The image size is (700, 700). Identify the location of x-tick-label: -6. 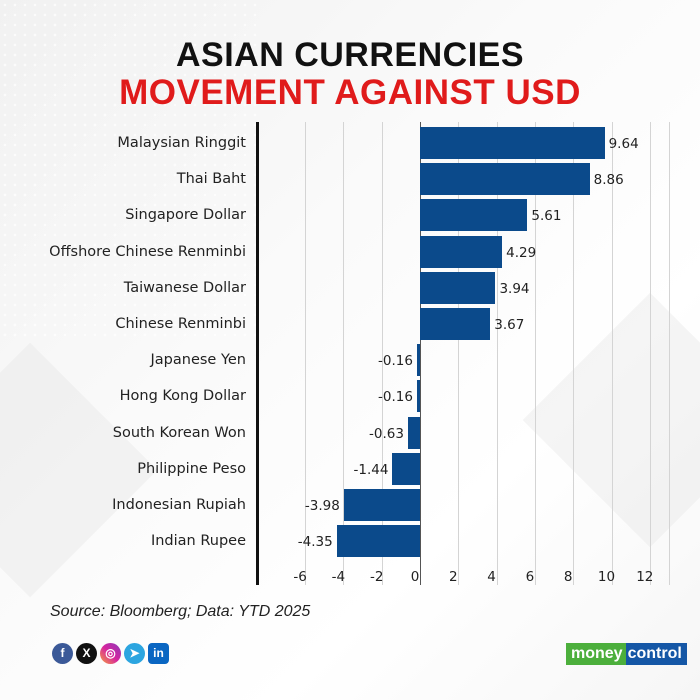
(300, 577).